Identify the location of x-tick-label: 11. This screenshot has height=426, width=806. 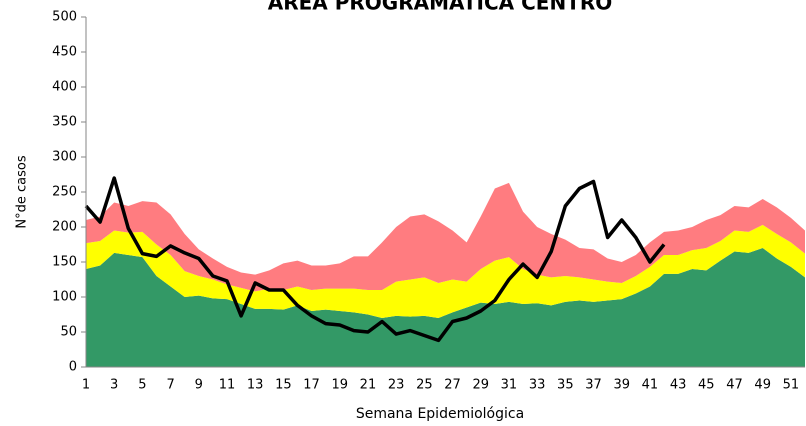
(227, 385).